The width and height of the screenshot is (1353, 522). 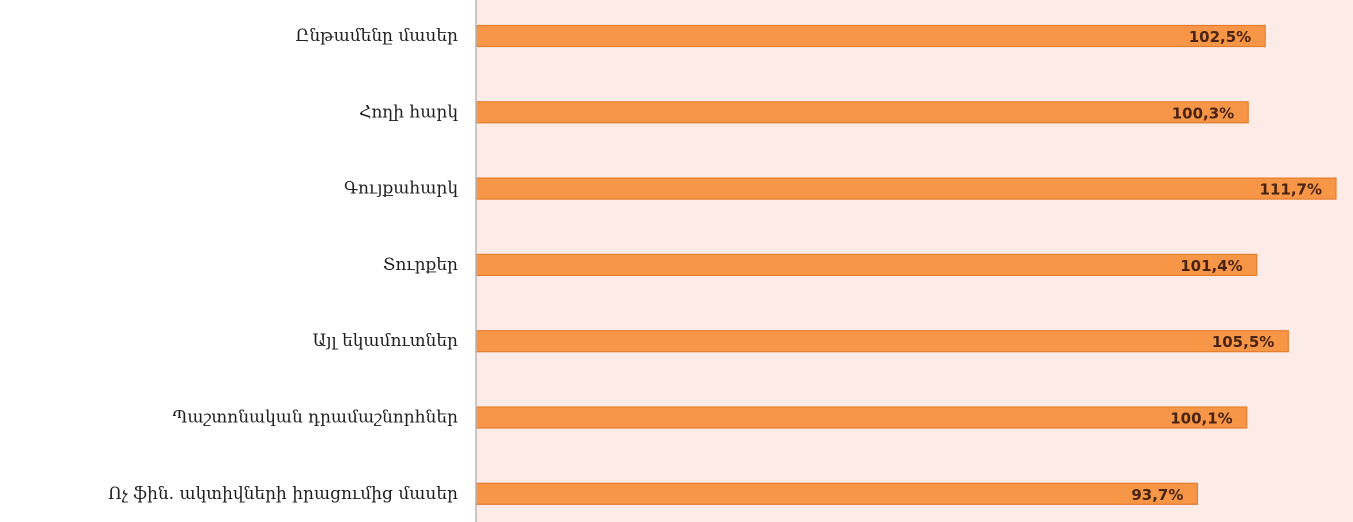 I want to click on value-label-3: 101,4%, so click(x=1211, y=266).